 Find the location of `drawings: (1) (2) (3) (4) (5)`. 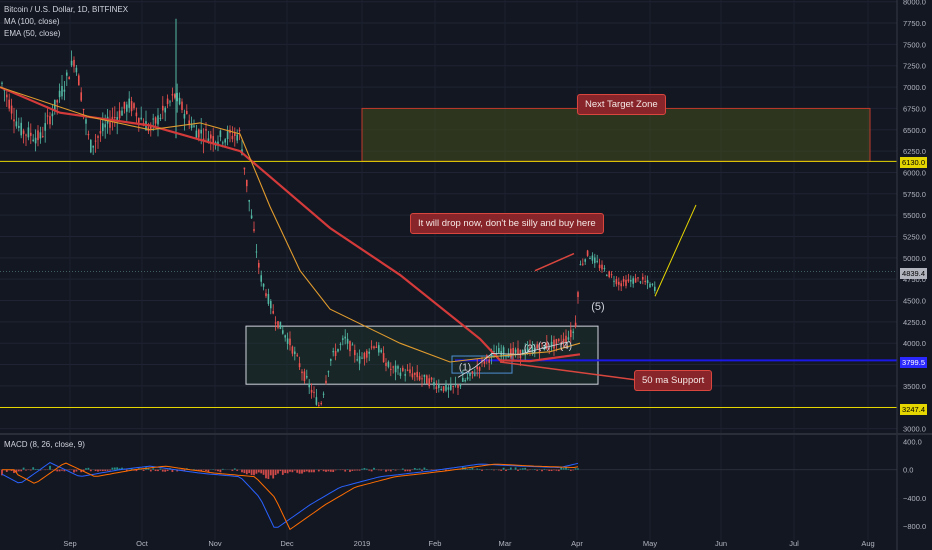

drawings: (1) (2) (3) (4) (5) is located at coordinates (577, 292).